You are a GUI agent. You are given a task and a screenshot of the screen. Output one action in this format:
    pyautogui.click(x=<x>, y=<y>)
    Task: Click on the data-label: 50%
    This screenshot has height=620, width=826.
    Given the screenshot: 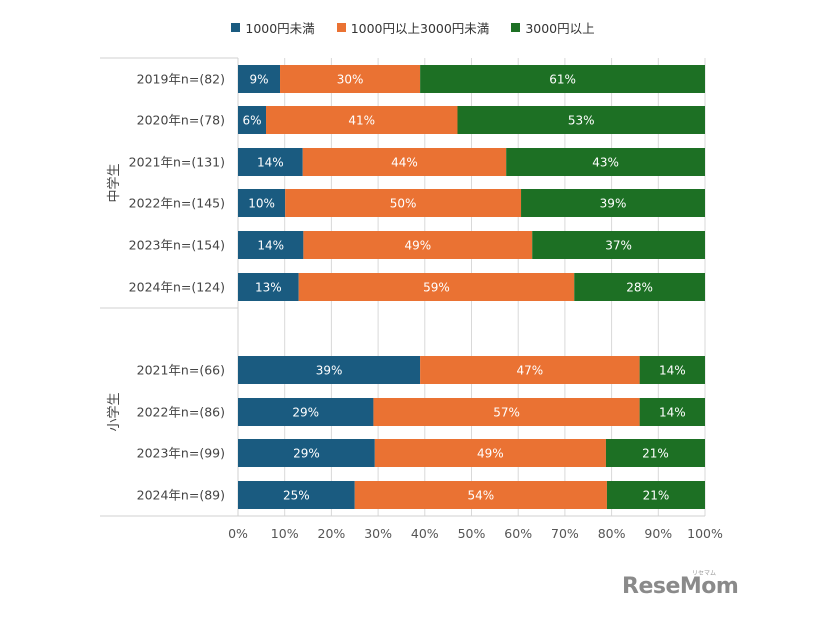 What is the action you would take?
    pyautogui.click(x=403, y=204)
    